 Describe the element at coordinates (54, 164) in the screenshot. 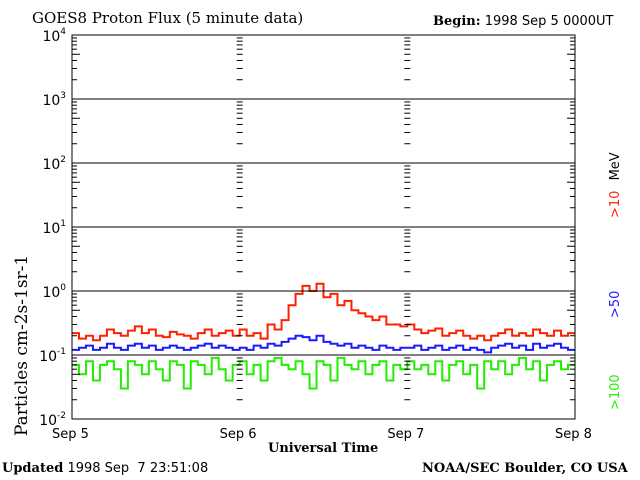

I see `y-tick-label: 10²` at that location.